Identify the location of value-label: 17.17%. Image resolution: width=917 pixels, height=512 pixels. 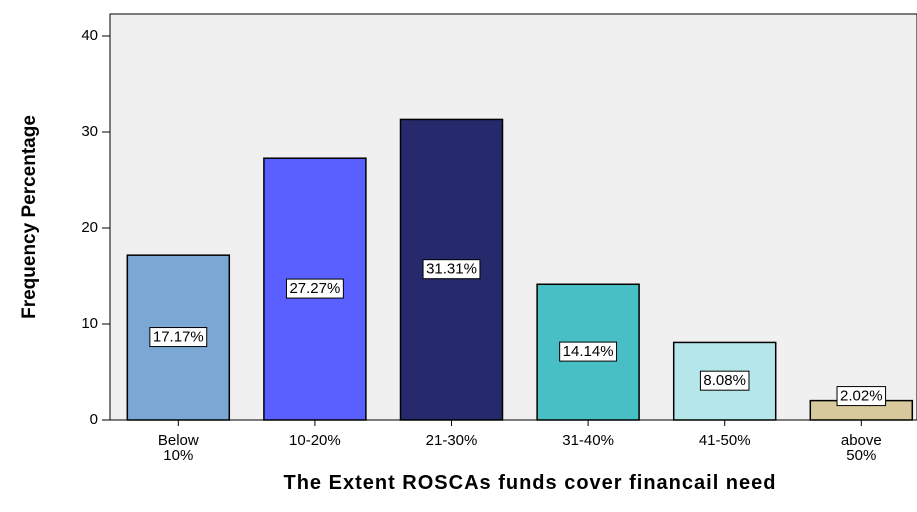
(178, 337).